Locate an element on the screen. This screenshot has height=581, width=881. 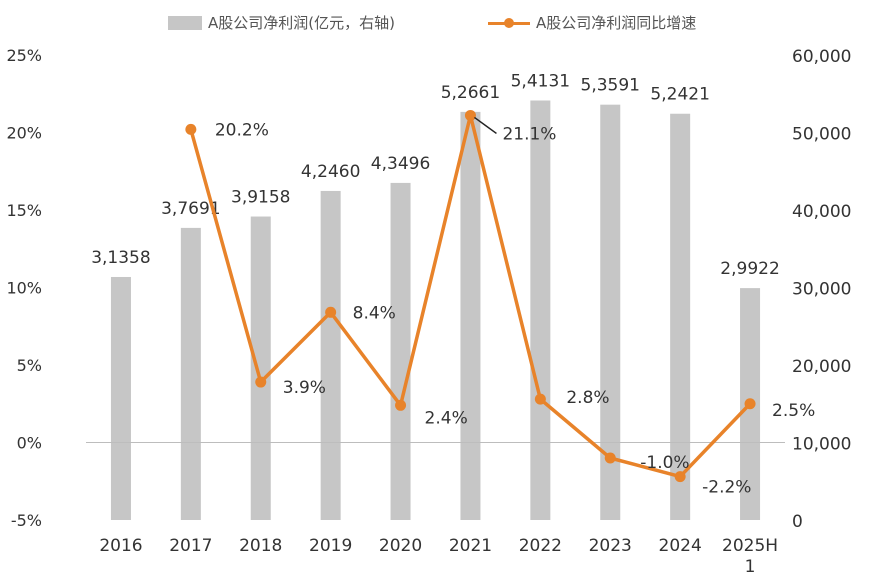
growth-data-label: 3.9% is located at coordinates (304, 388).